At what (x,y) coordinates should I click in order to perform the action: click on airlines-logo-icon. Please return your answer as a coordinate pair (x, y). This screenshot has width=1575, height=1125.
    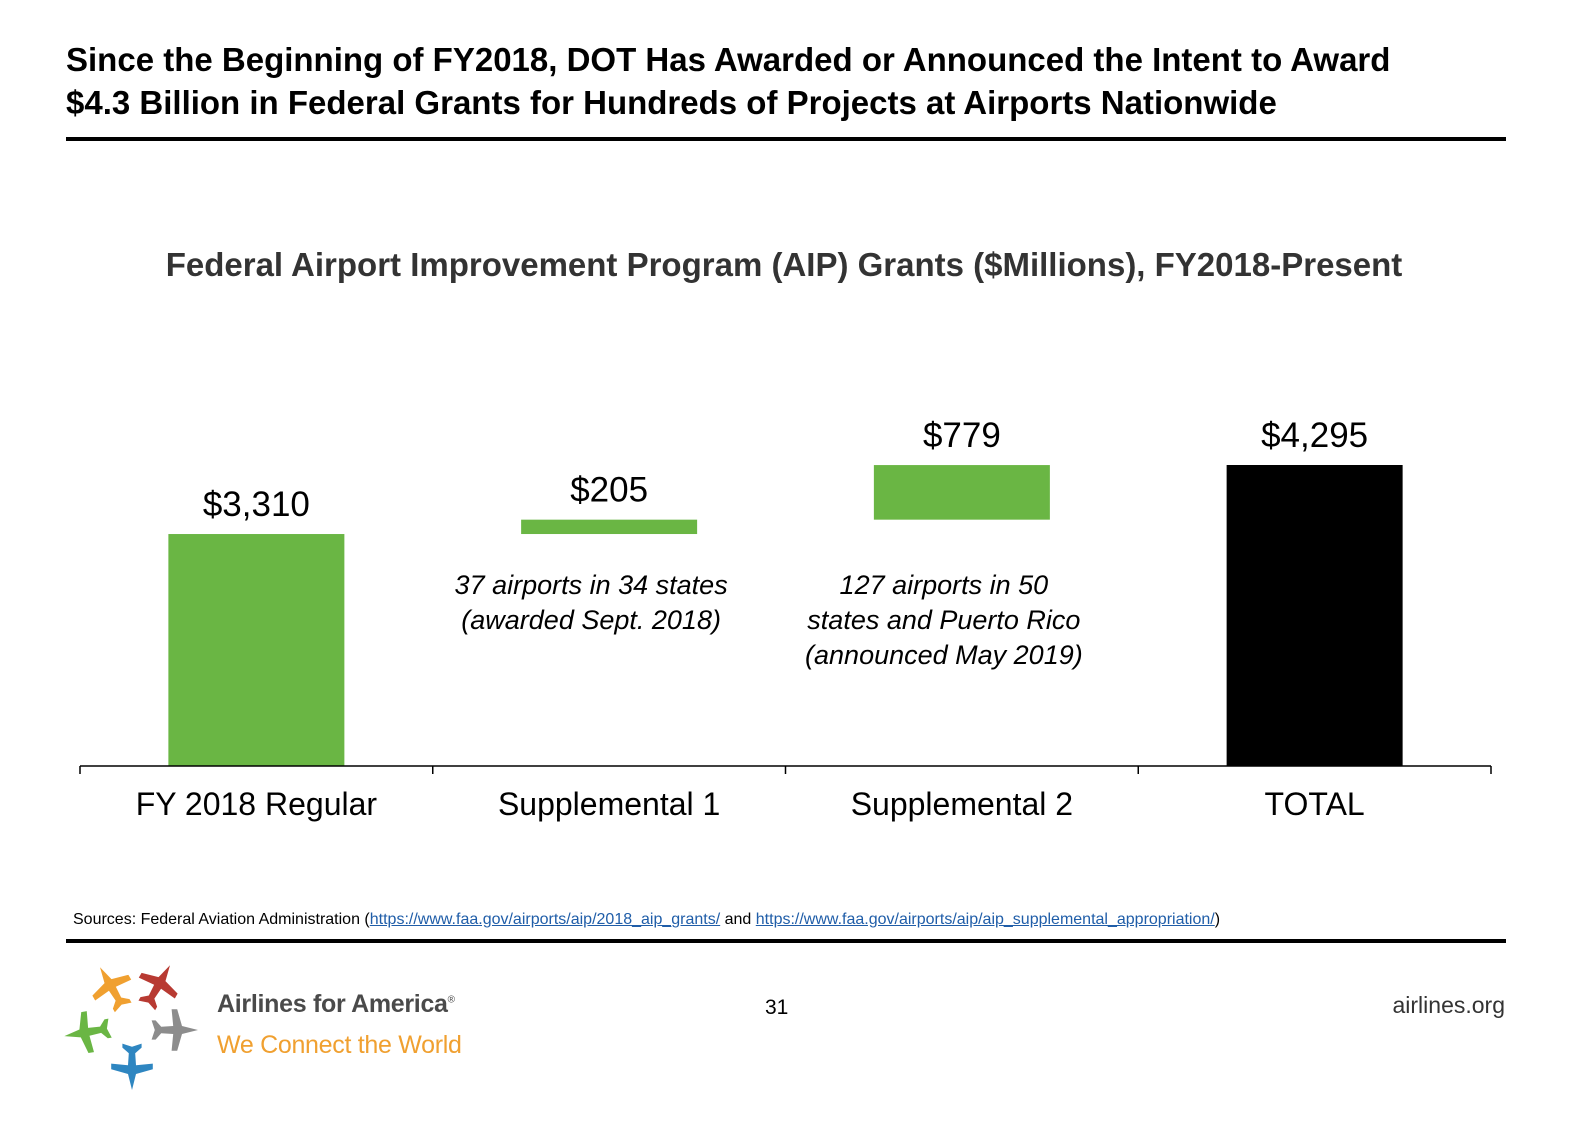
    Looking at the image, I should click on (130, 1024).